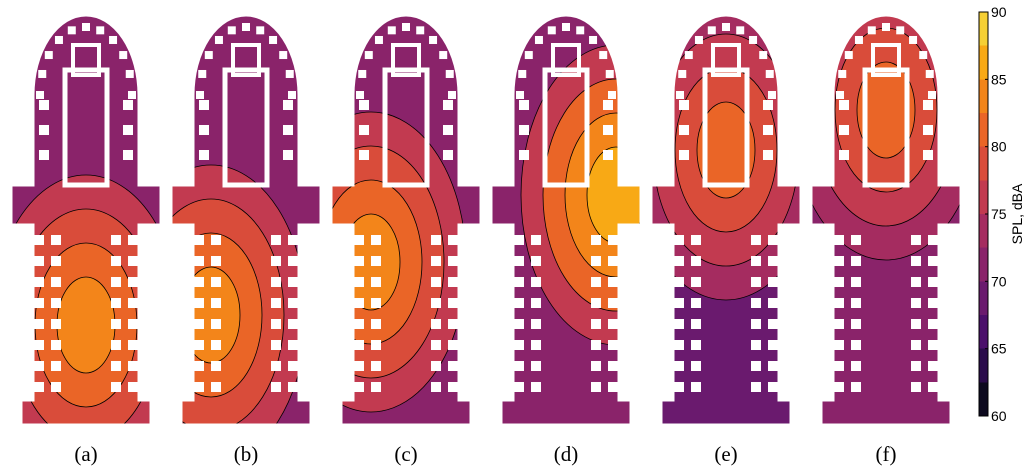  Describe the element at coordinates (999, 416) in the screenshot. I see `colorbar-tick-label: 60` at that location.